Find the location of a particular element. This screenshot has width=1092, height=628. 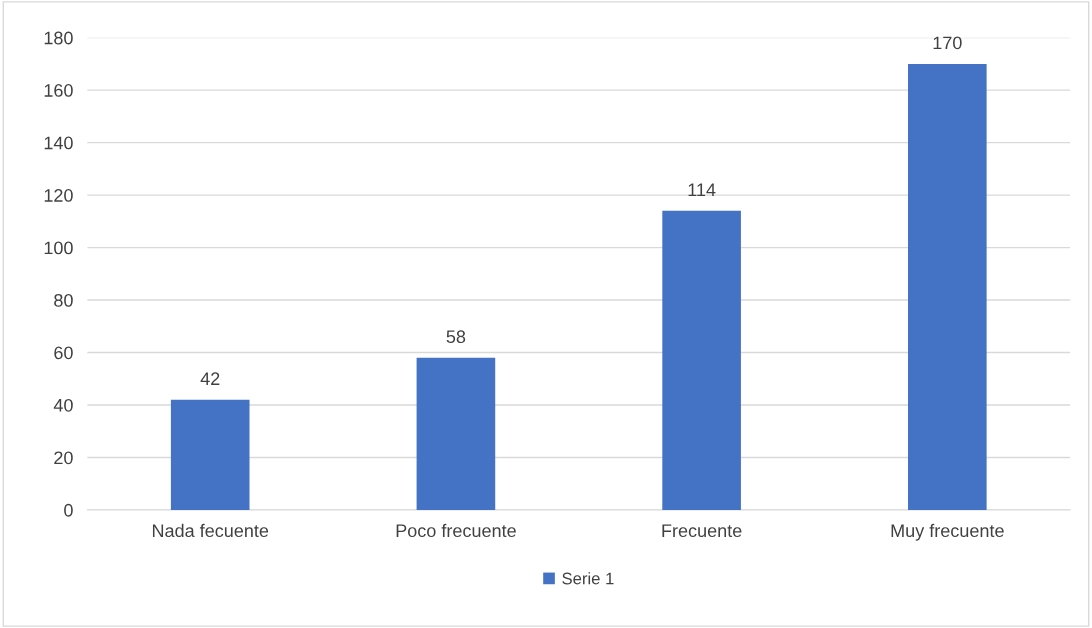

y-tick-label: 60 is located at coordinates (63, 353).